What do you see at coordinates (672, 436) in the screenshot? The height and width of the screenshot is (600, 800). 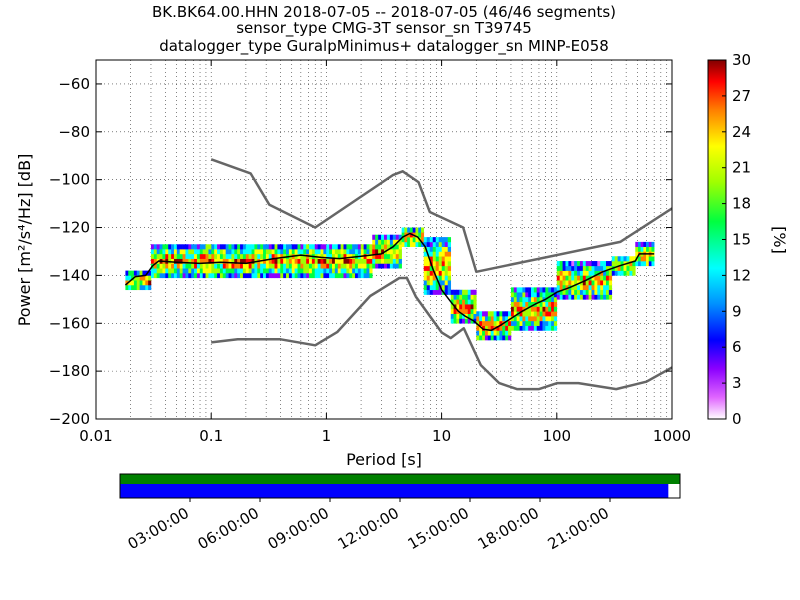 I see `x-tick-label: 1000` at bounding box center [672, 436].